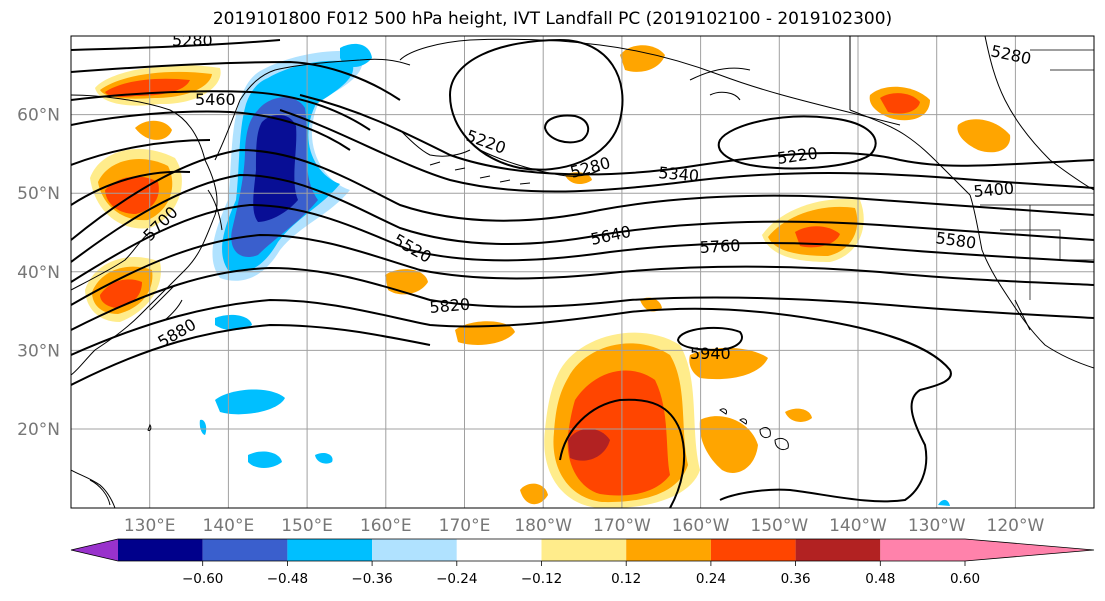  I want to click on colorbar-outline, so click(582, 550).